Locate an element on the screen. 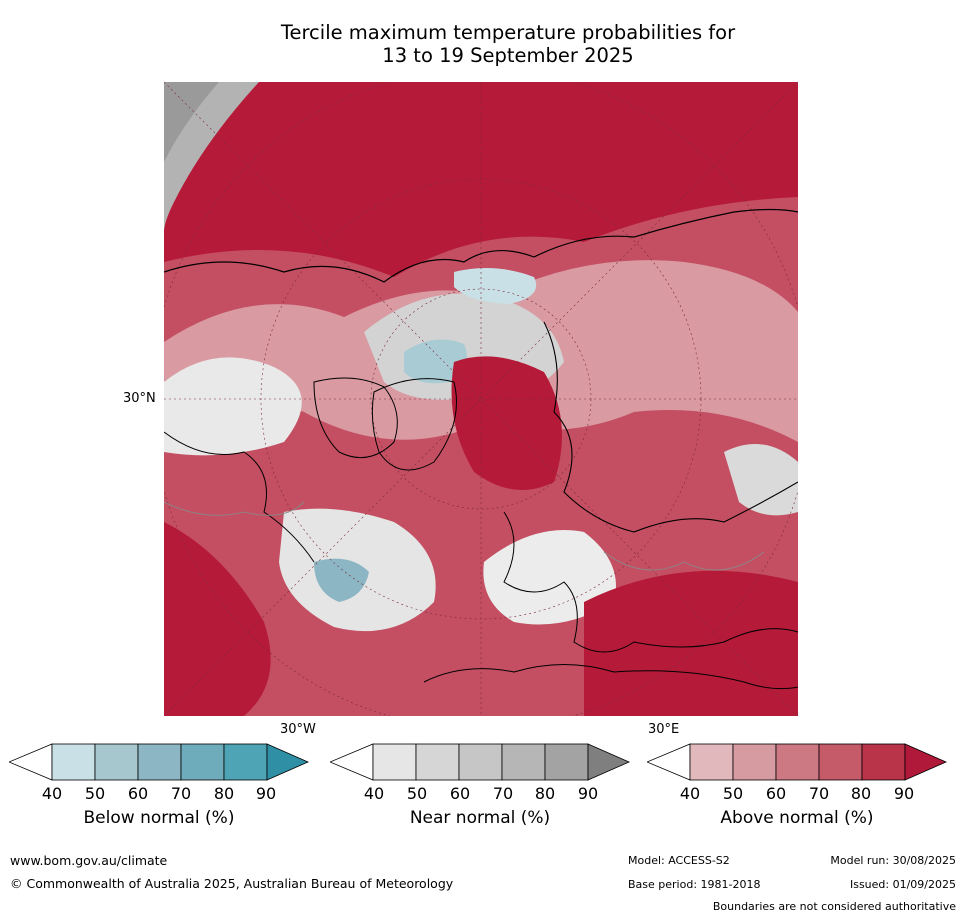 The height and width of the screenshot is (919, 965). region-above-90-greenland is located at coordinates (506, 423).